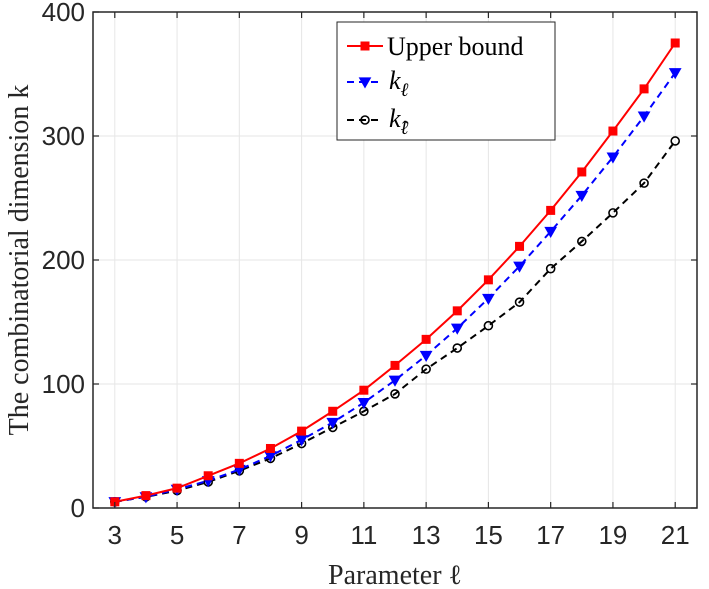 Image resolution: width=709 pixels, height=589 pixels. I want to click on x-tick-label: 5, so click(177, 535).